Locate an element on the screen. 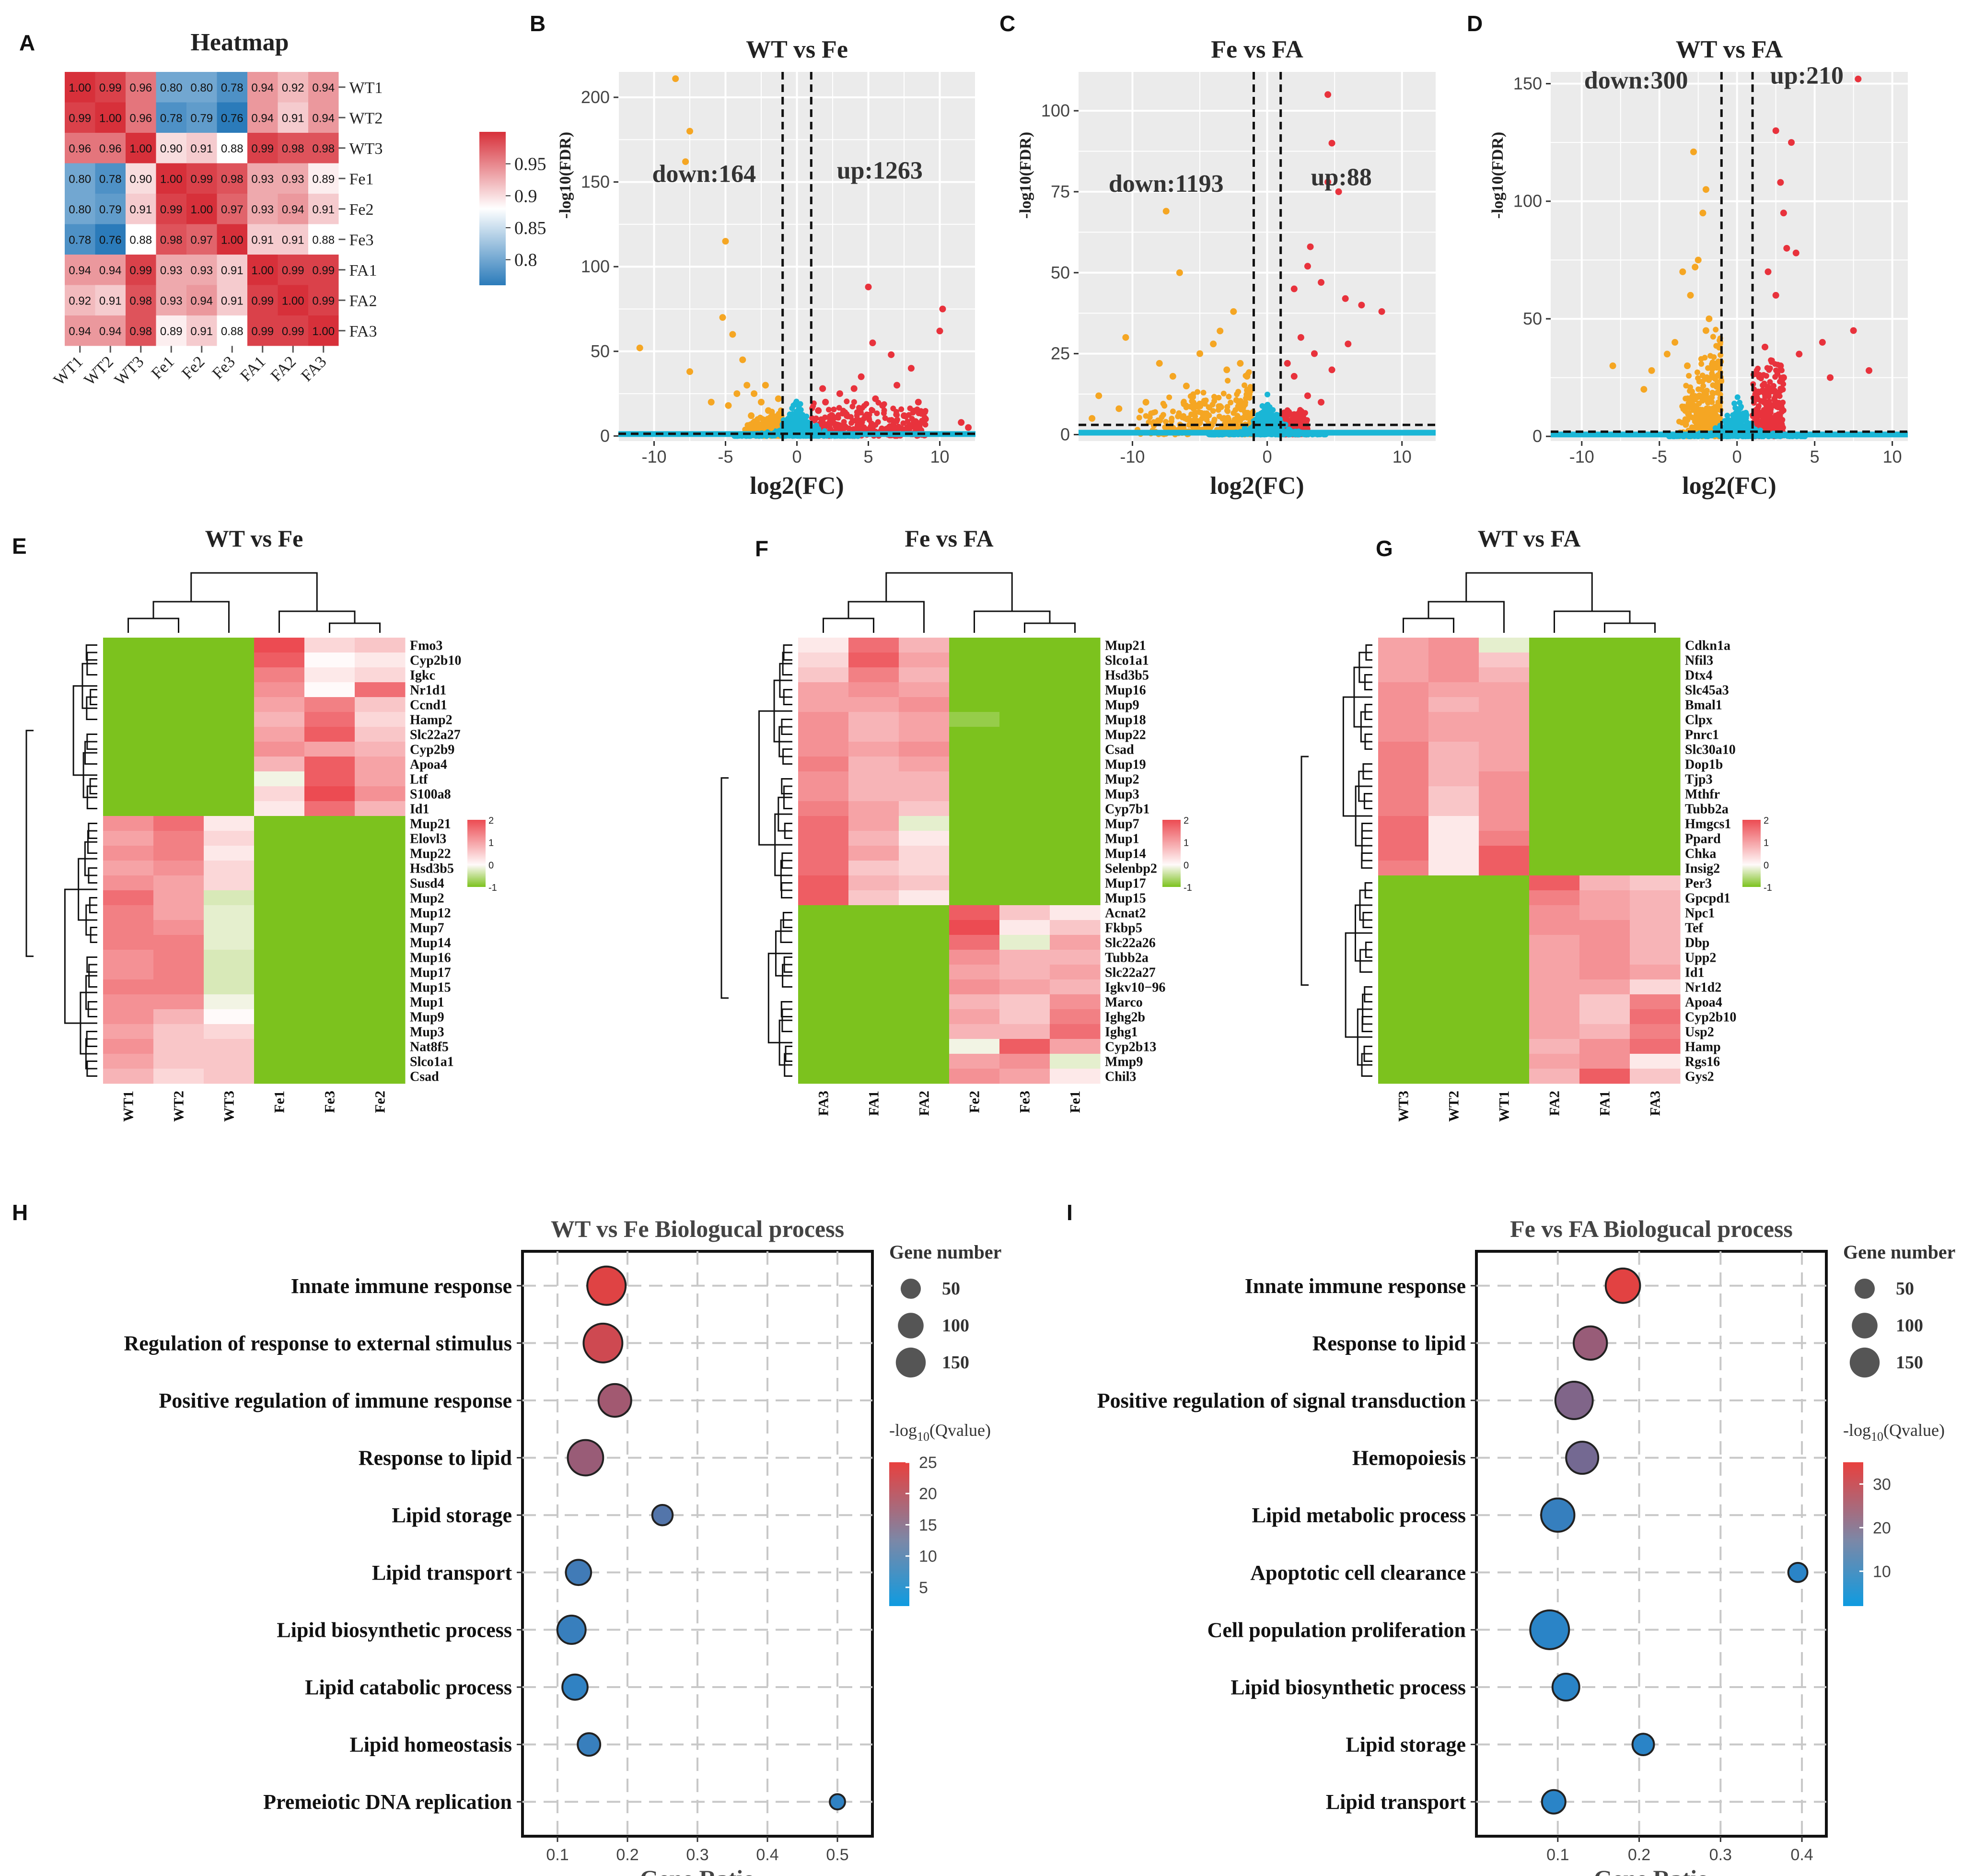  heatmap-a-cell-label: 0.80 is located at coordinates (80, 179).